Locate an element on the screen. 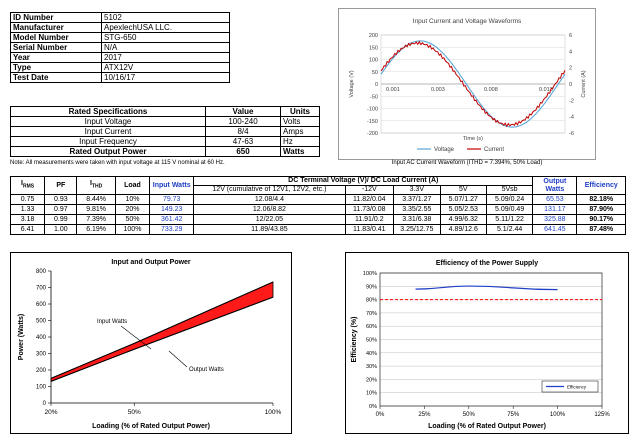 The width and height of the screenshot is (640, 441). cell-v5: 4.89/12.6 is located at coordinates (463, 229).